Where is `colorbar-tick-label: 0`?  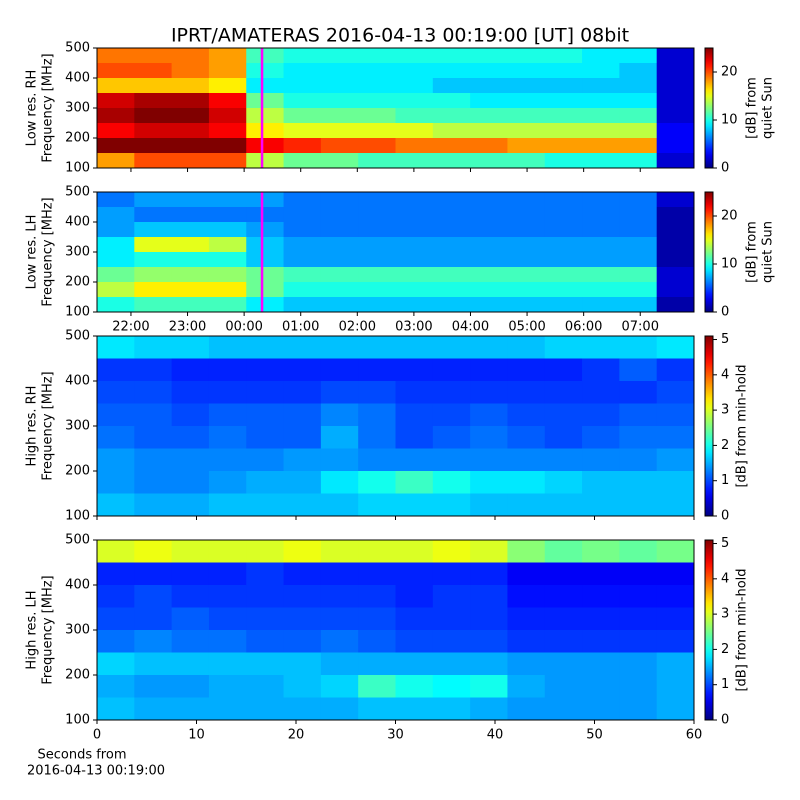
colorbar-tick-label: 0 is located at coordinates (725, 516).